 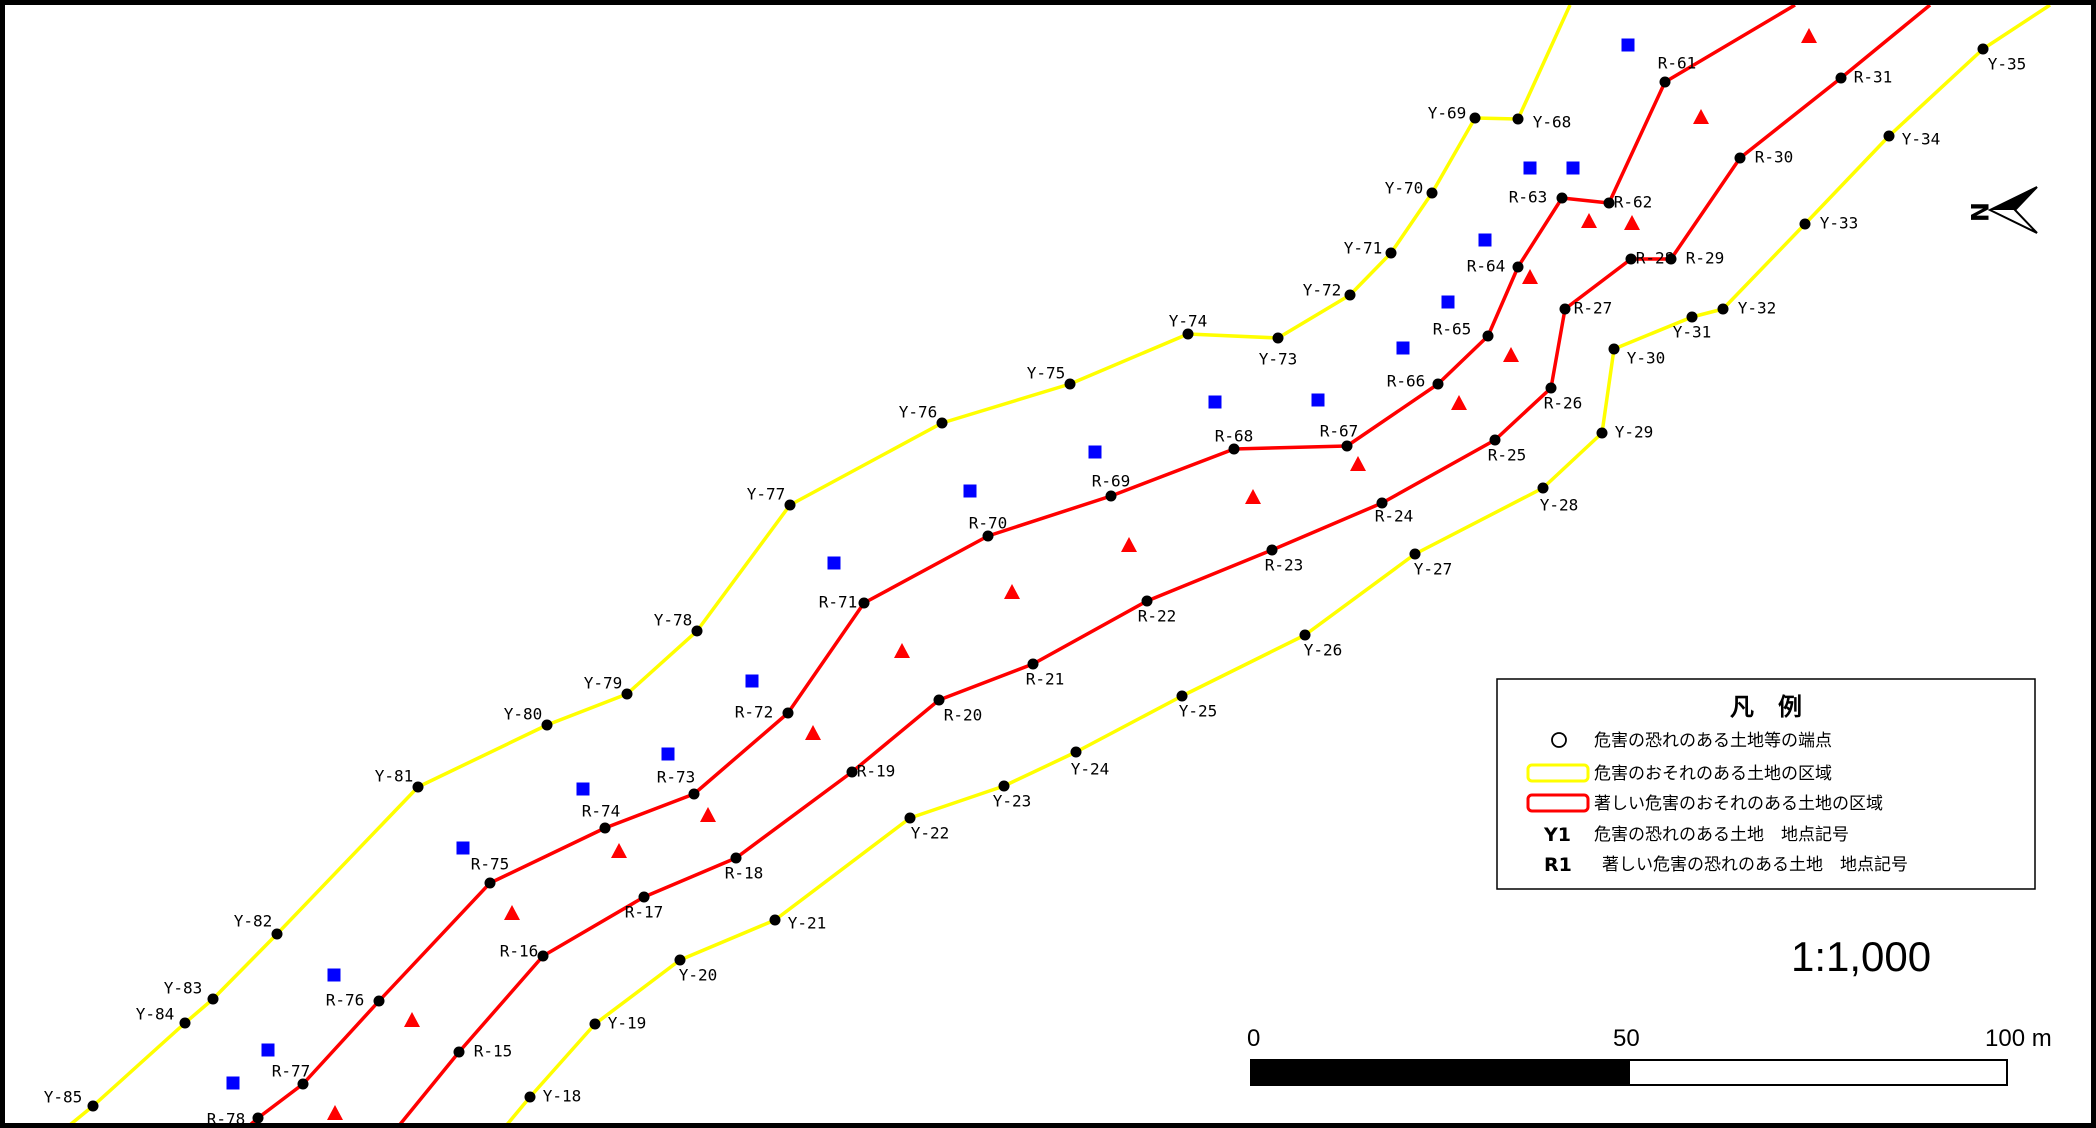 I want to click on scale-bar-white, so click(x=1818, y=1072).